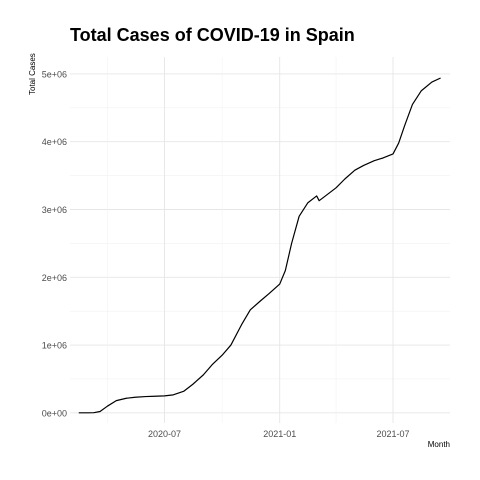  What do you see at coordinates (393, 434) in the screenshot?
I see `x-tick-label: 2021-07` at bounding box center [393, 434].